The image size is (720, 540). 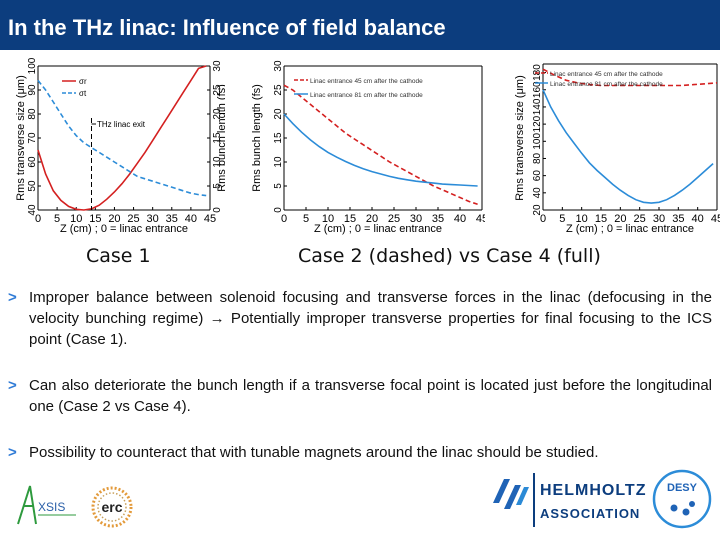 I want to click on chart1-xlabel: Z (cm) ; 0 = linac entrance, so click(x=124, y=229).